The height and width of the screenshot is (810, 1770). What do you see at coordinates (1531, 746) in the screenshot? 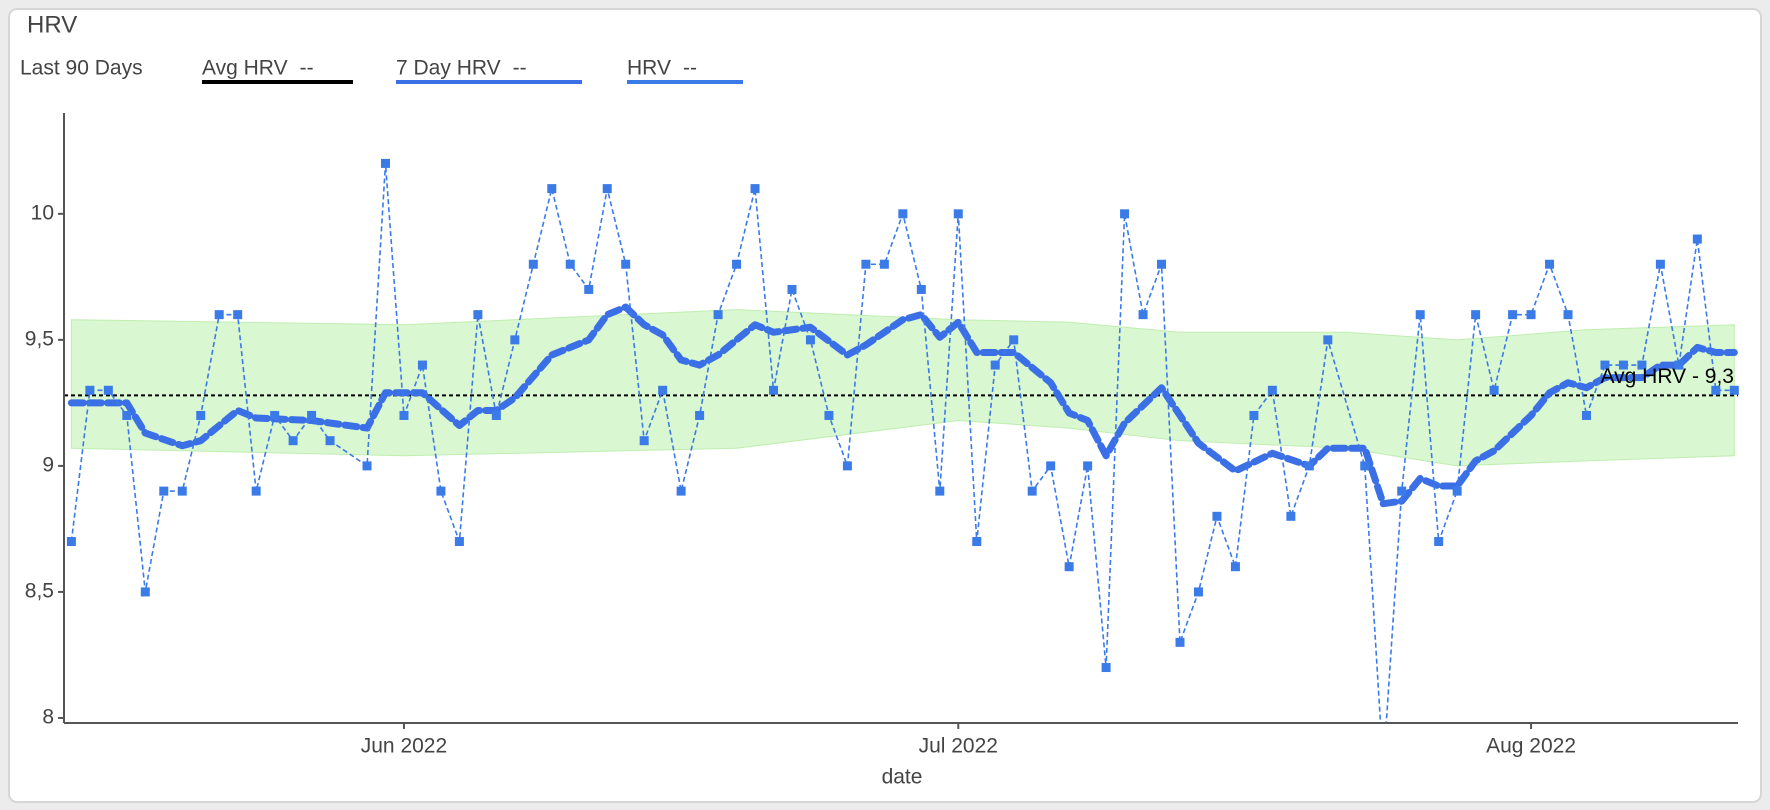
I see `x-tick-label: Aug 2022` at bounding box center [1531, 746].